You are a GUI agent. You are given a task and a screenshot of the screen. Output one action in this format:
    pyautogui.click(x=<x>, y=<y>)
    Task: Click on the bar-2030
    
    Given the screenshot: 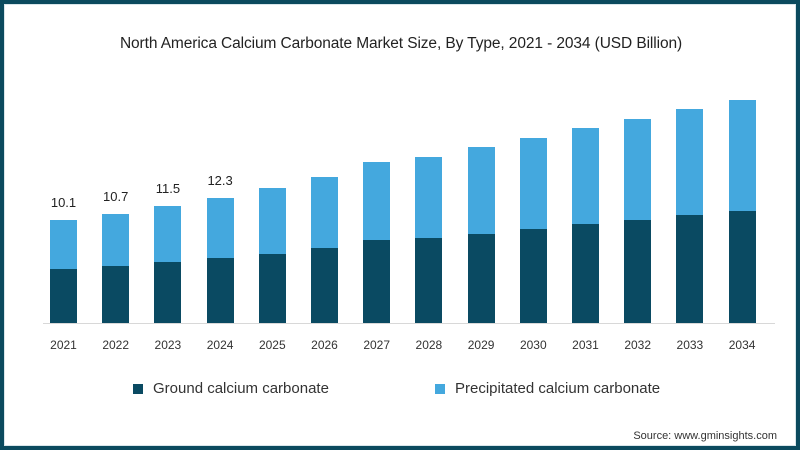 What is the action you would take?
    pyautogui.click(x=533, y=230)
    